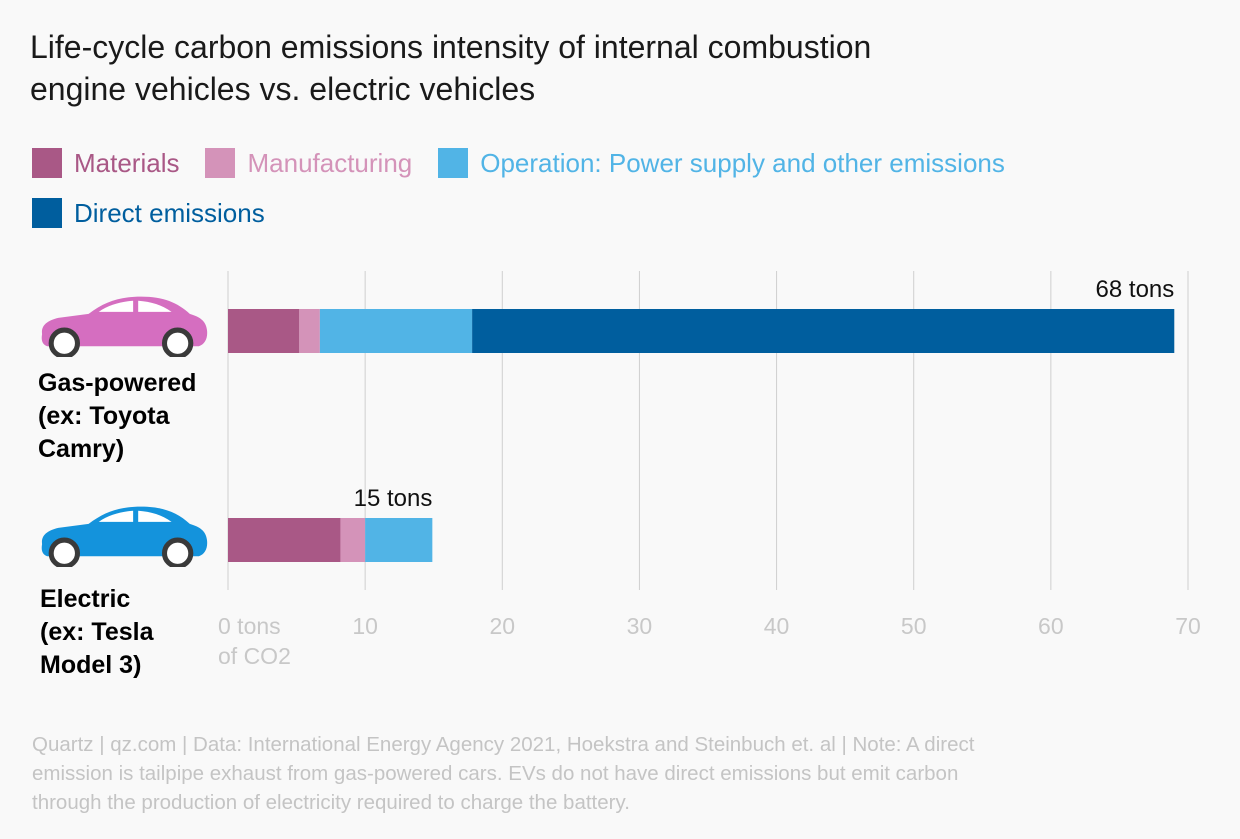 The width and height of the screenshot is (1240, 839). Describe the element at coordinates (90, 665) in the screenshot. I see `category-label: Model 3)` at that location.